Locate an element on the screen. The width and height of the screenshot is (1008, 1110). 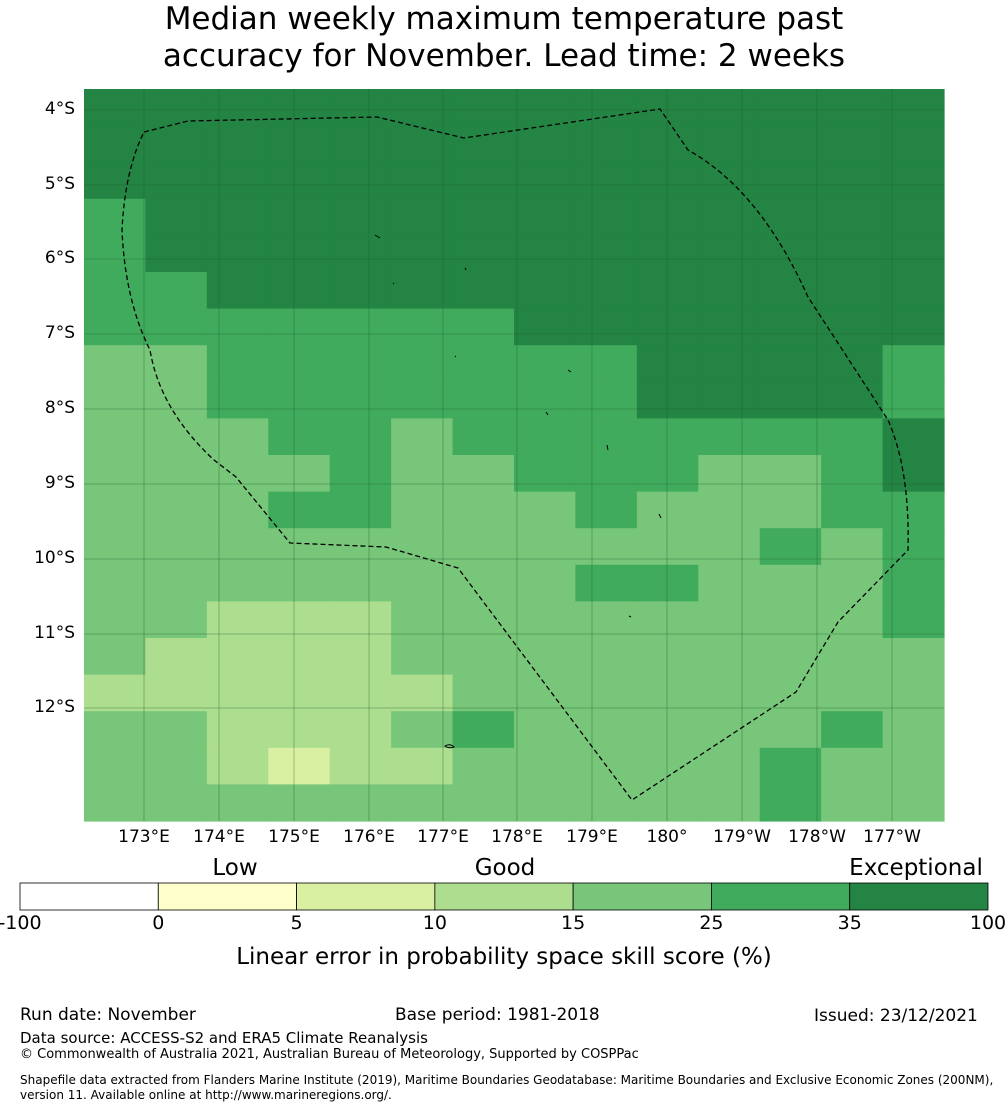
island-marks is located at coordinates (518, 491).